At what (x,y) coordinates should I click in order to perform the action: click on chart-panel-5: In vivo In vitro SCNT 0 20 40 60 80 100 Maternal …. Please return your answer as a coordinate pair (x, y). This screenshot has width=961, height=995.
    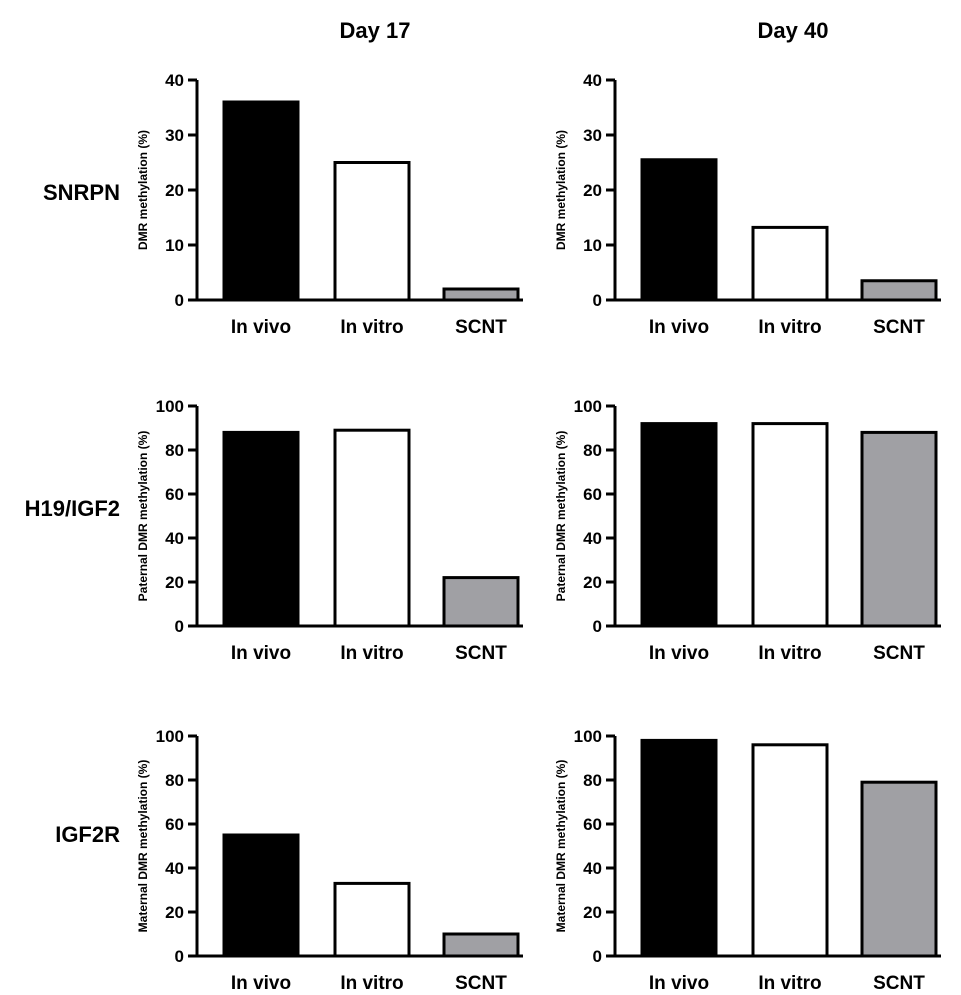
    Looking at the image, I should click on (329, 860).